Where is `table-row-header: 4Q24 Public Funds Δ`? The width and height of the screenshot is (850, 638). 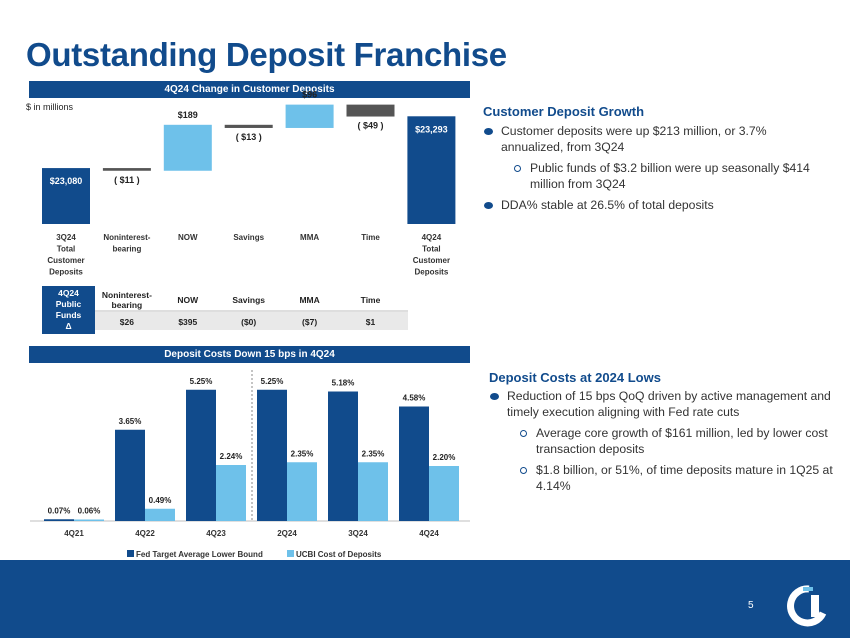 table-row-header: 4Q24 Public Funds Δ is located at coordinates (69, 309).